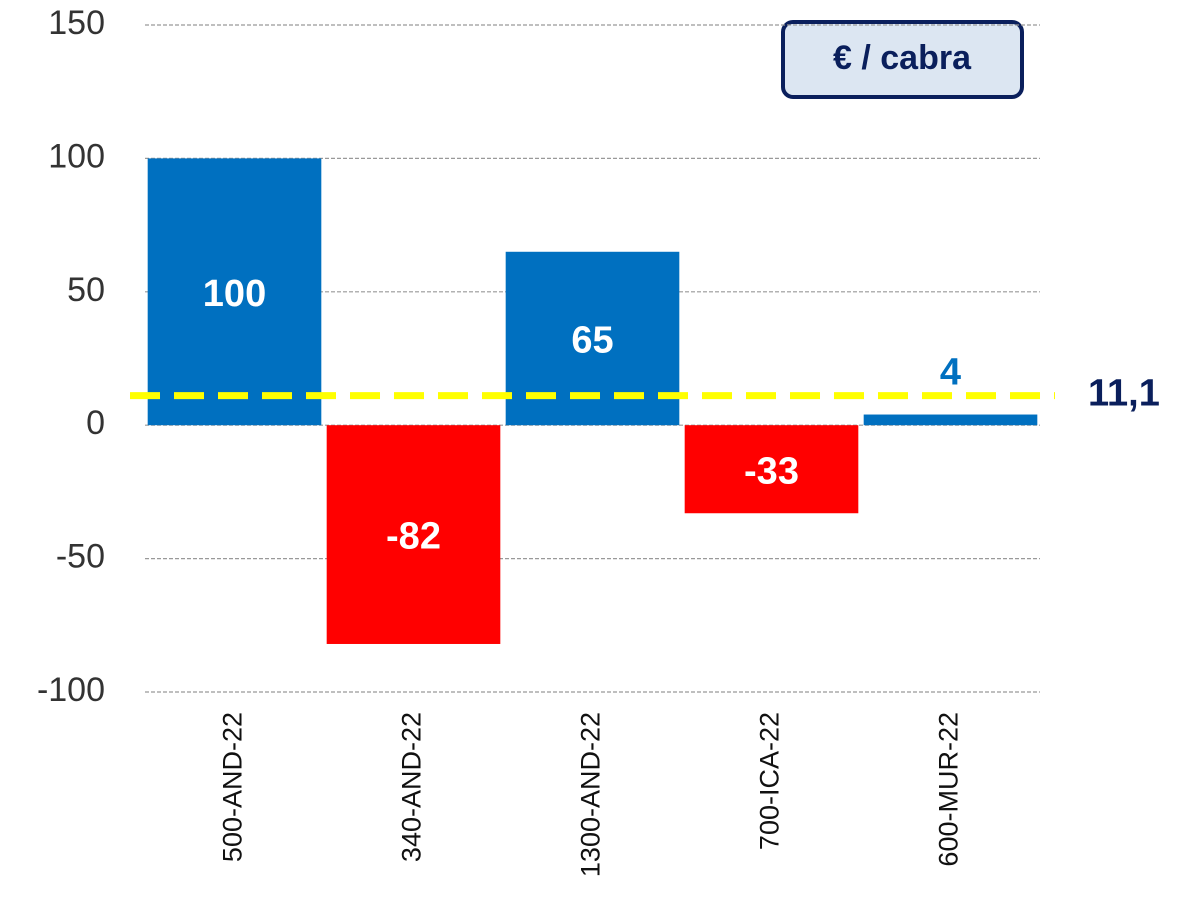 This screenshot has width=1193, height=905. What do you see at coordinates (950, 373) in the screenshot?
I see `value-label: 4` at bounding box center [950, 373].